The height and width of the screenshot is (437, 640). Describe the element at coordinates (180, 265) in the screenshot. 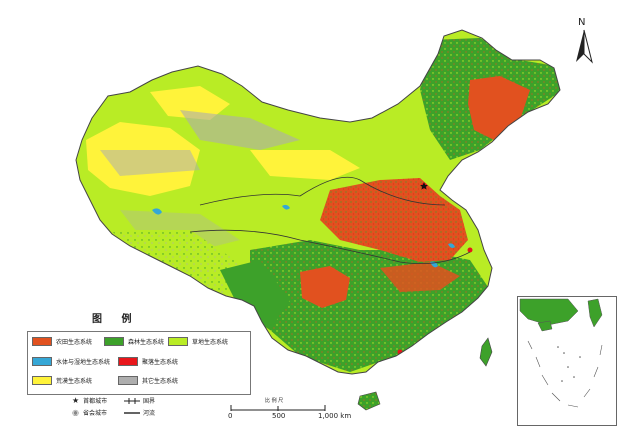

I see `grassland-plateau` at that location.